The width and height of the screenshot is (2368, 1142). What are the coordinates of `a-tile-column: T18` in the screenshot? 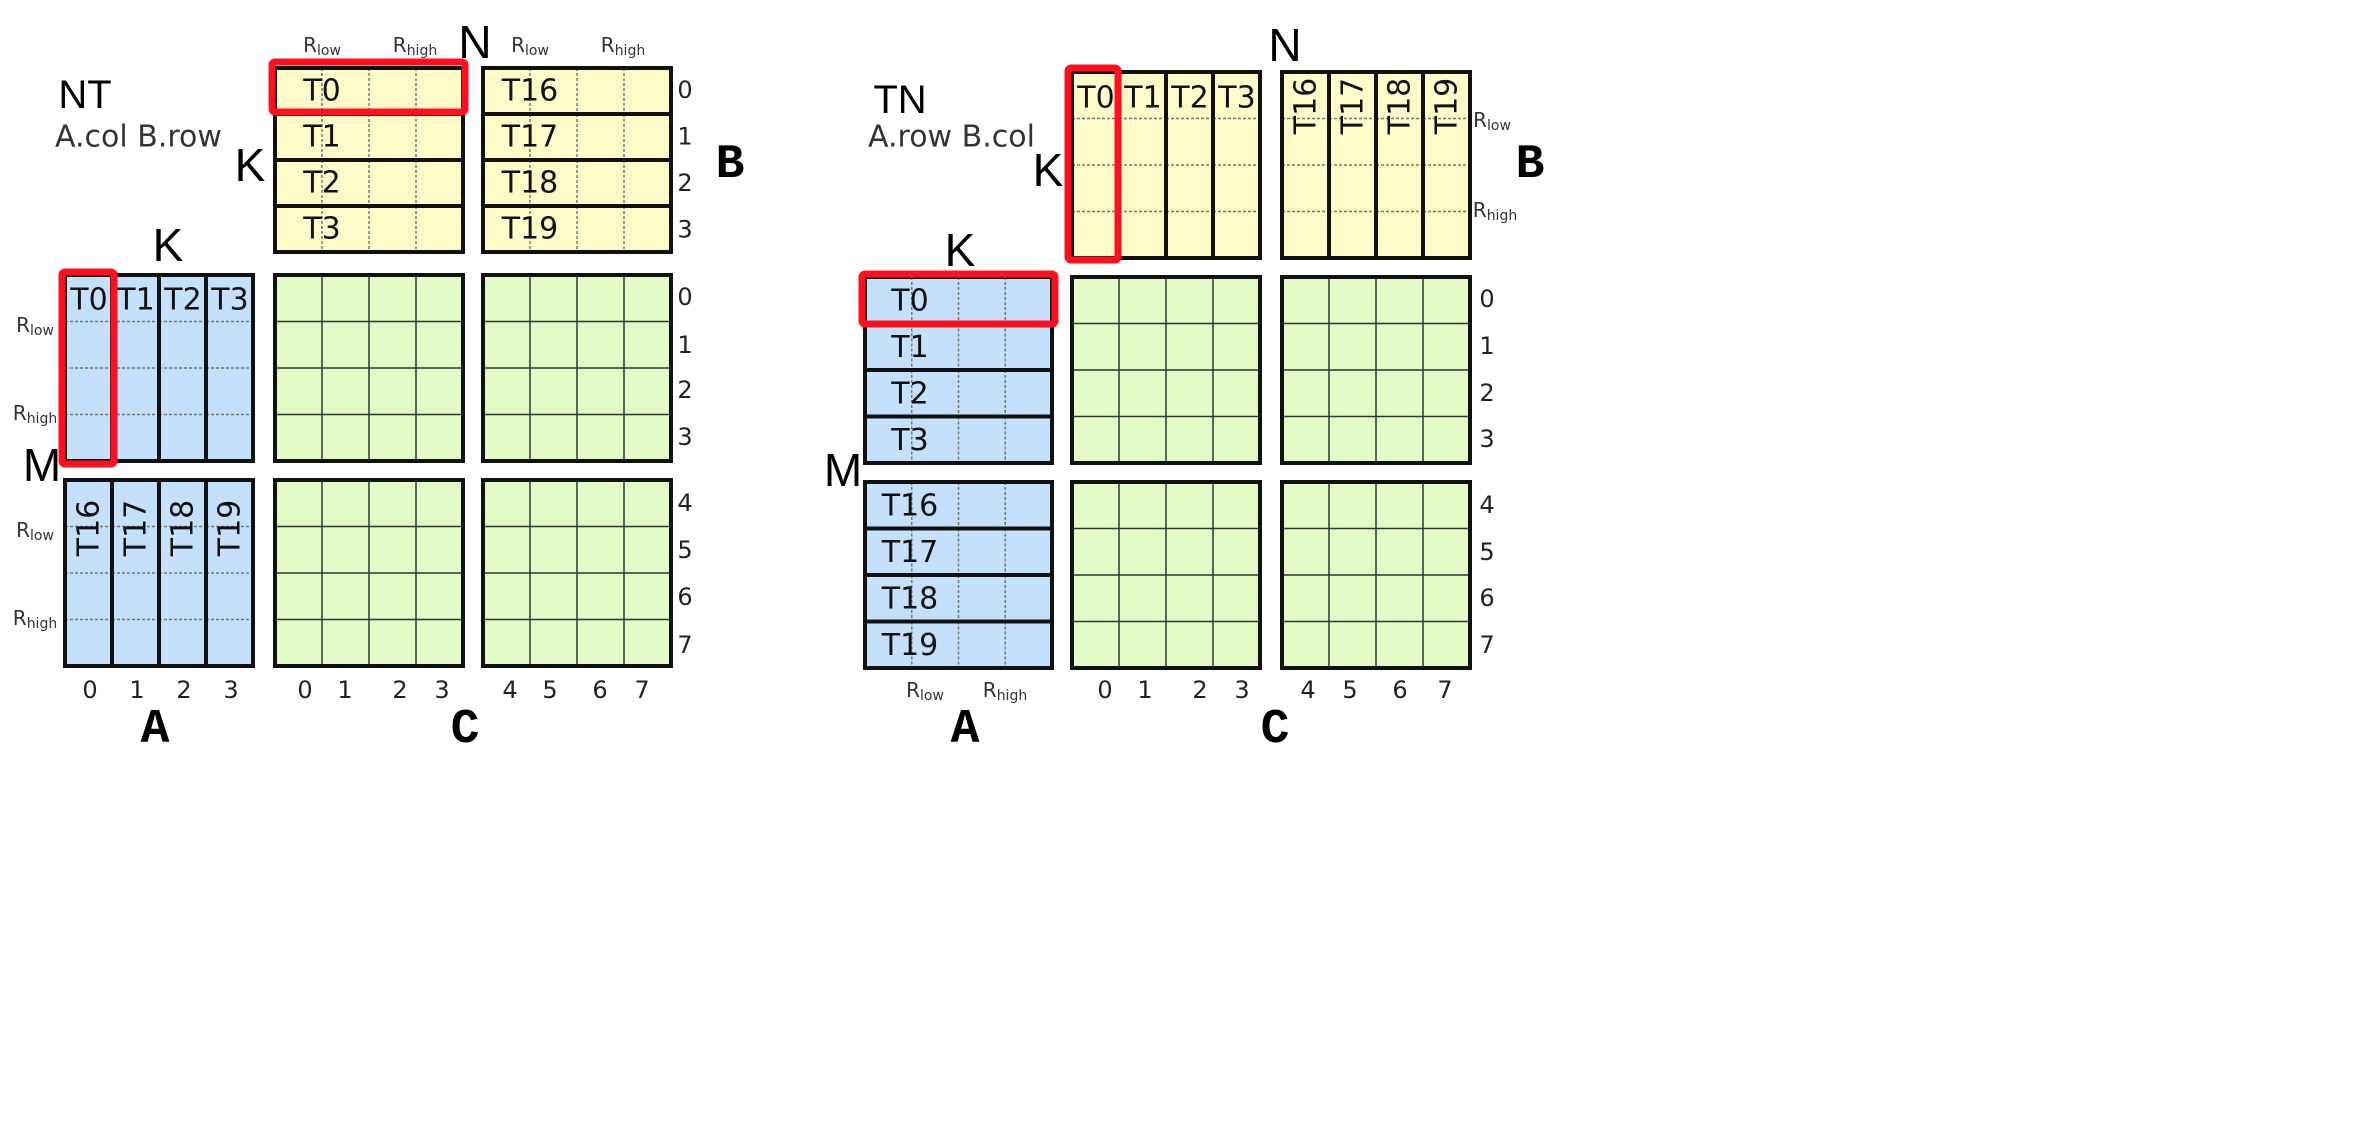 It's located at (182, 573).